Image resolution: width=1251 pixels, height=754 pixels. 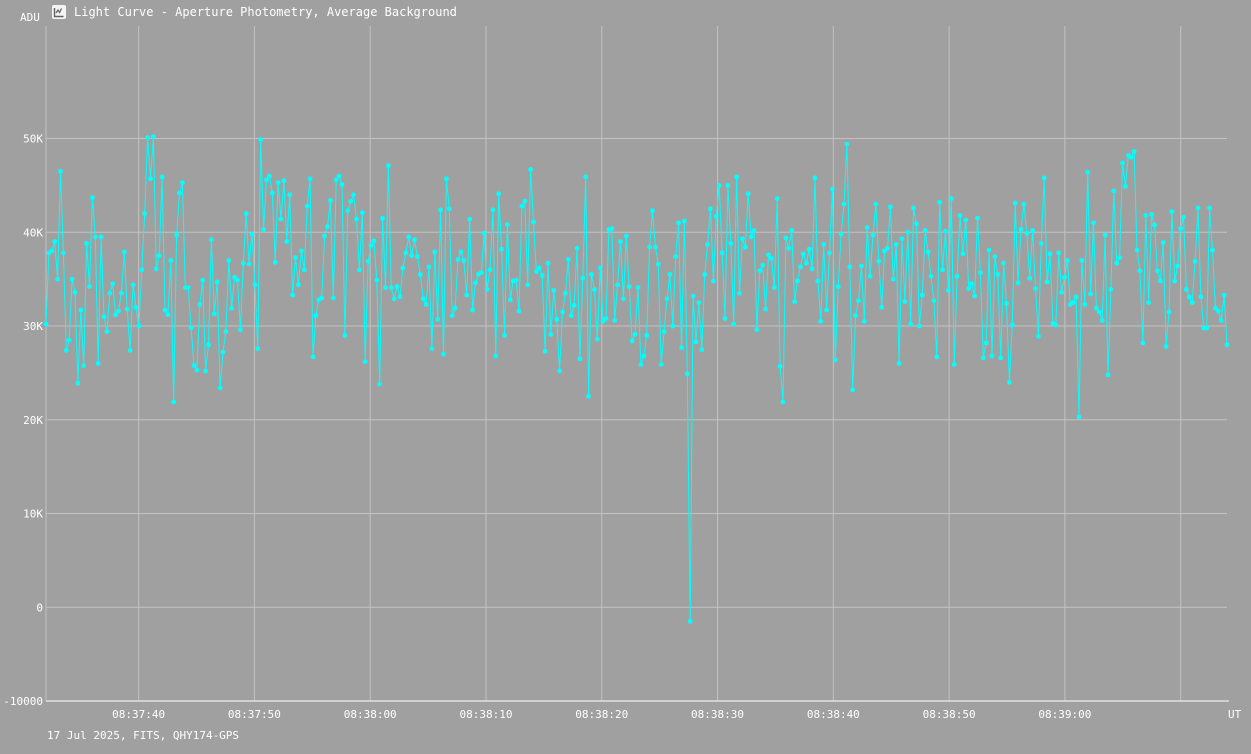 What do you see at coordinates (833, 714) in the screenshot?
I see `x-tick-label: 08:38:40` at bounding box center [833, 714].